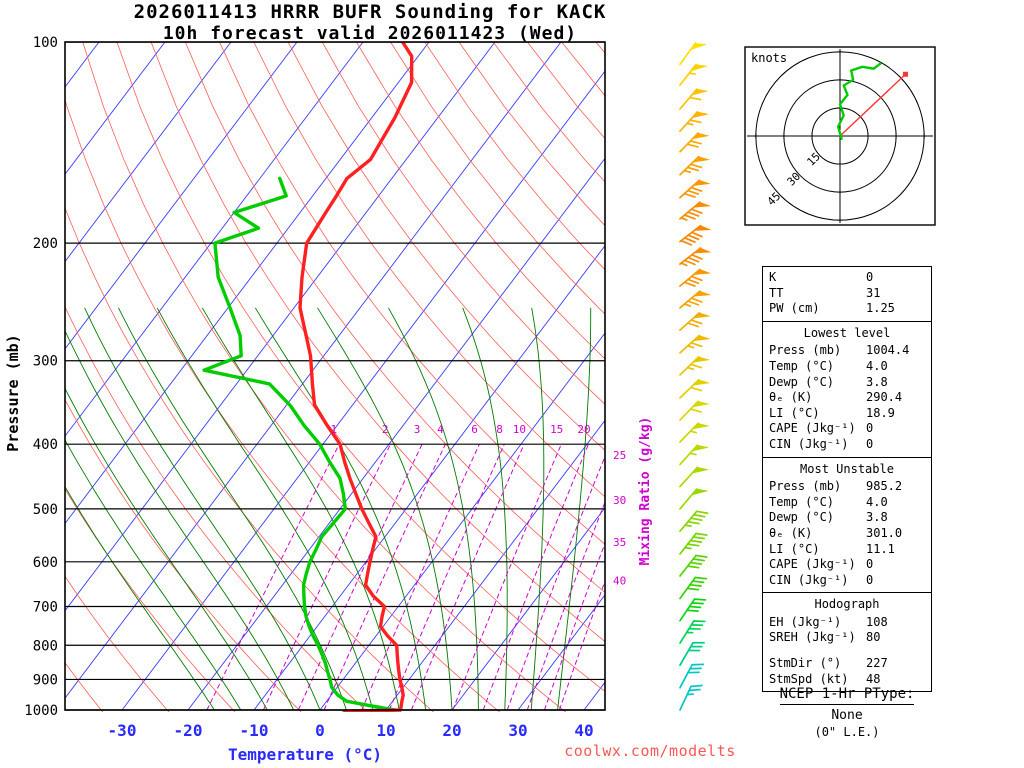 The image size is (1024, 768). Describe the element at coordinates (794, 308) in the screenshot. I see `stat-label: PW (cm)` at that location.